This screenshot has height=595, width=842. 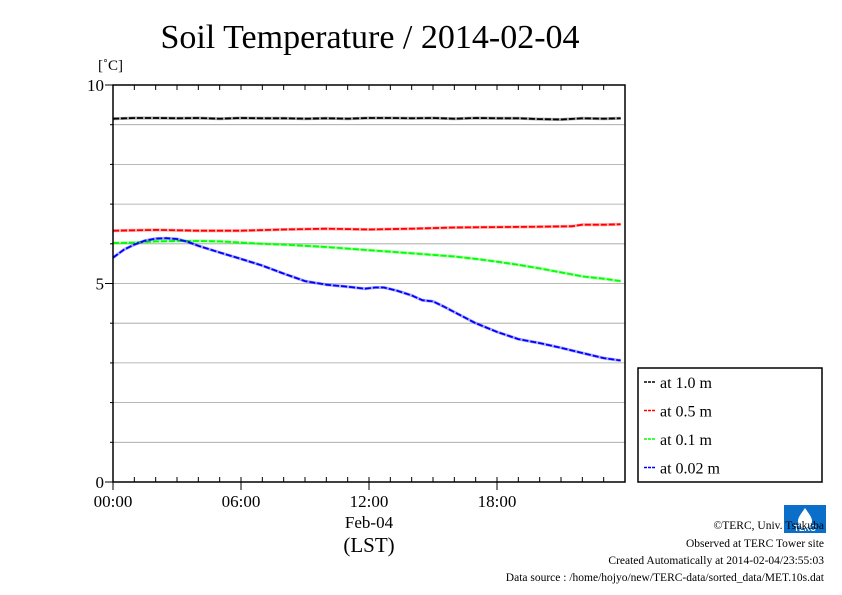 What do you see at coordinates (805, 528) in the screenshot?
I see `logo-text: TERC` at bounding box center [805, 528].